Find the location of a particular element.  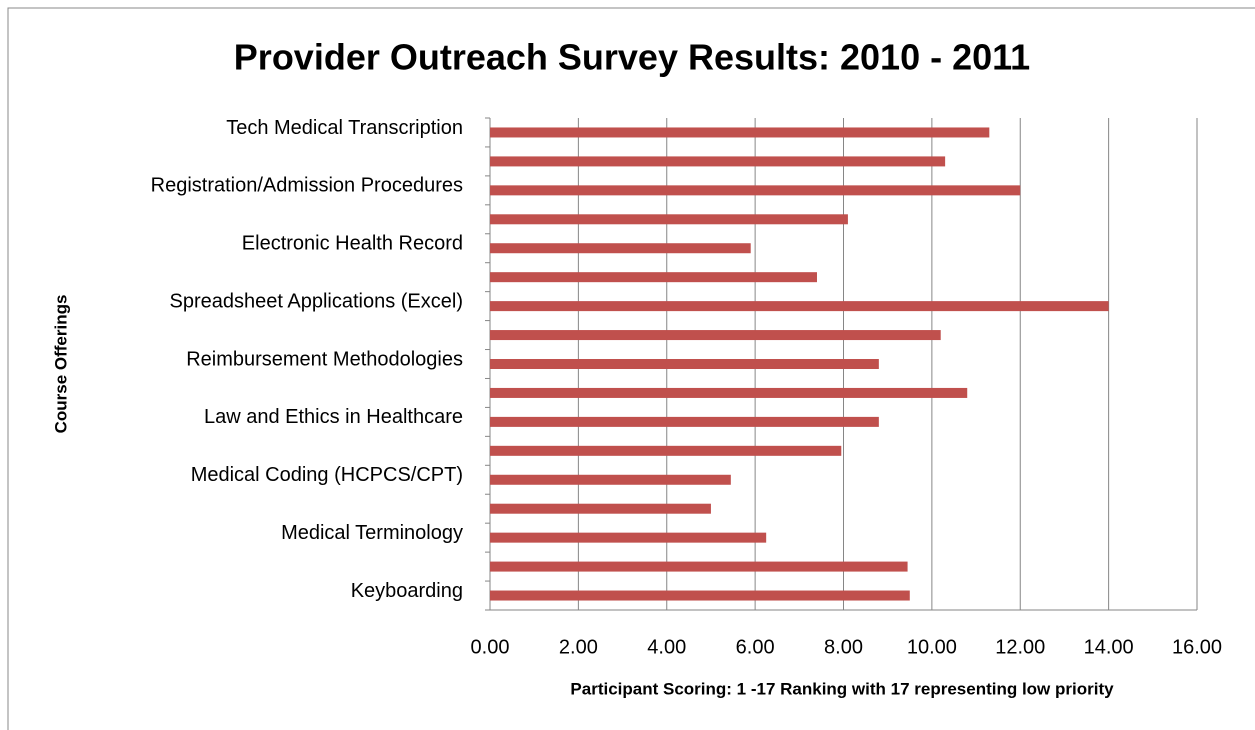

y-tick-label: Tech Medical Transcription is located at coordinates (344, 128).